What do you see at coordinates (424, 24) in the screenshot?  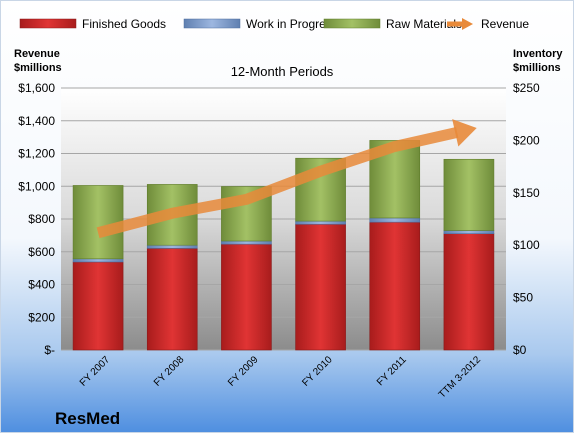 I see `legend-label-raw-materials: Raw Materials` at bounding box center [424, 24].